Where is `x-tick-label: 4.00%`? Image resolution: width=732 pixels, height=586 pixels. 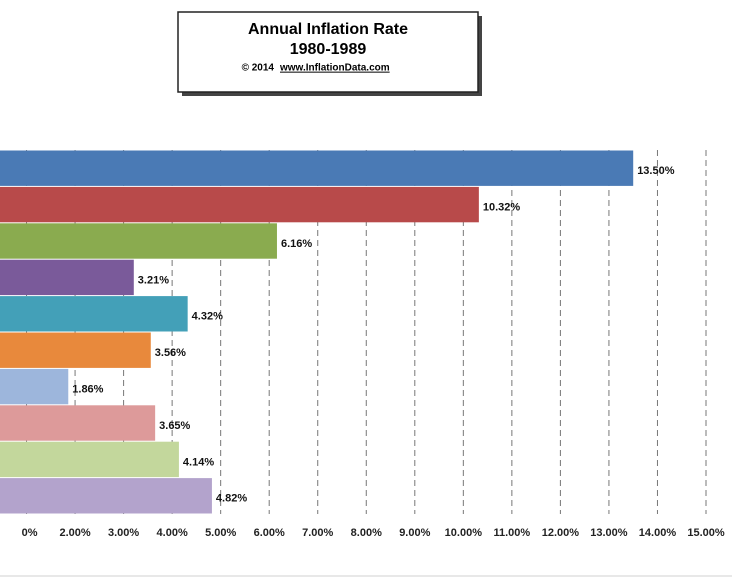
x-tick-label: 4.00% is located at coordinates (172, 533).